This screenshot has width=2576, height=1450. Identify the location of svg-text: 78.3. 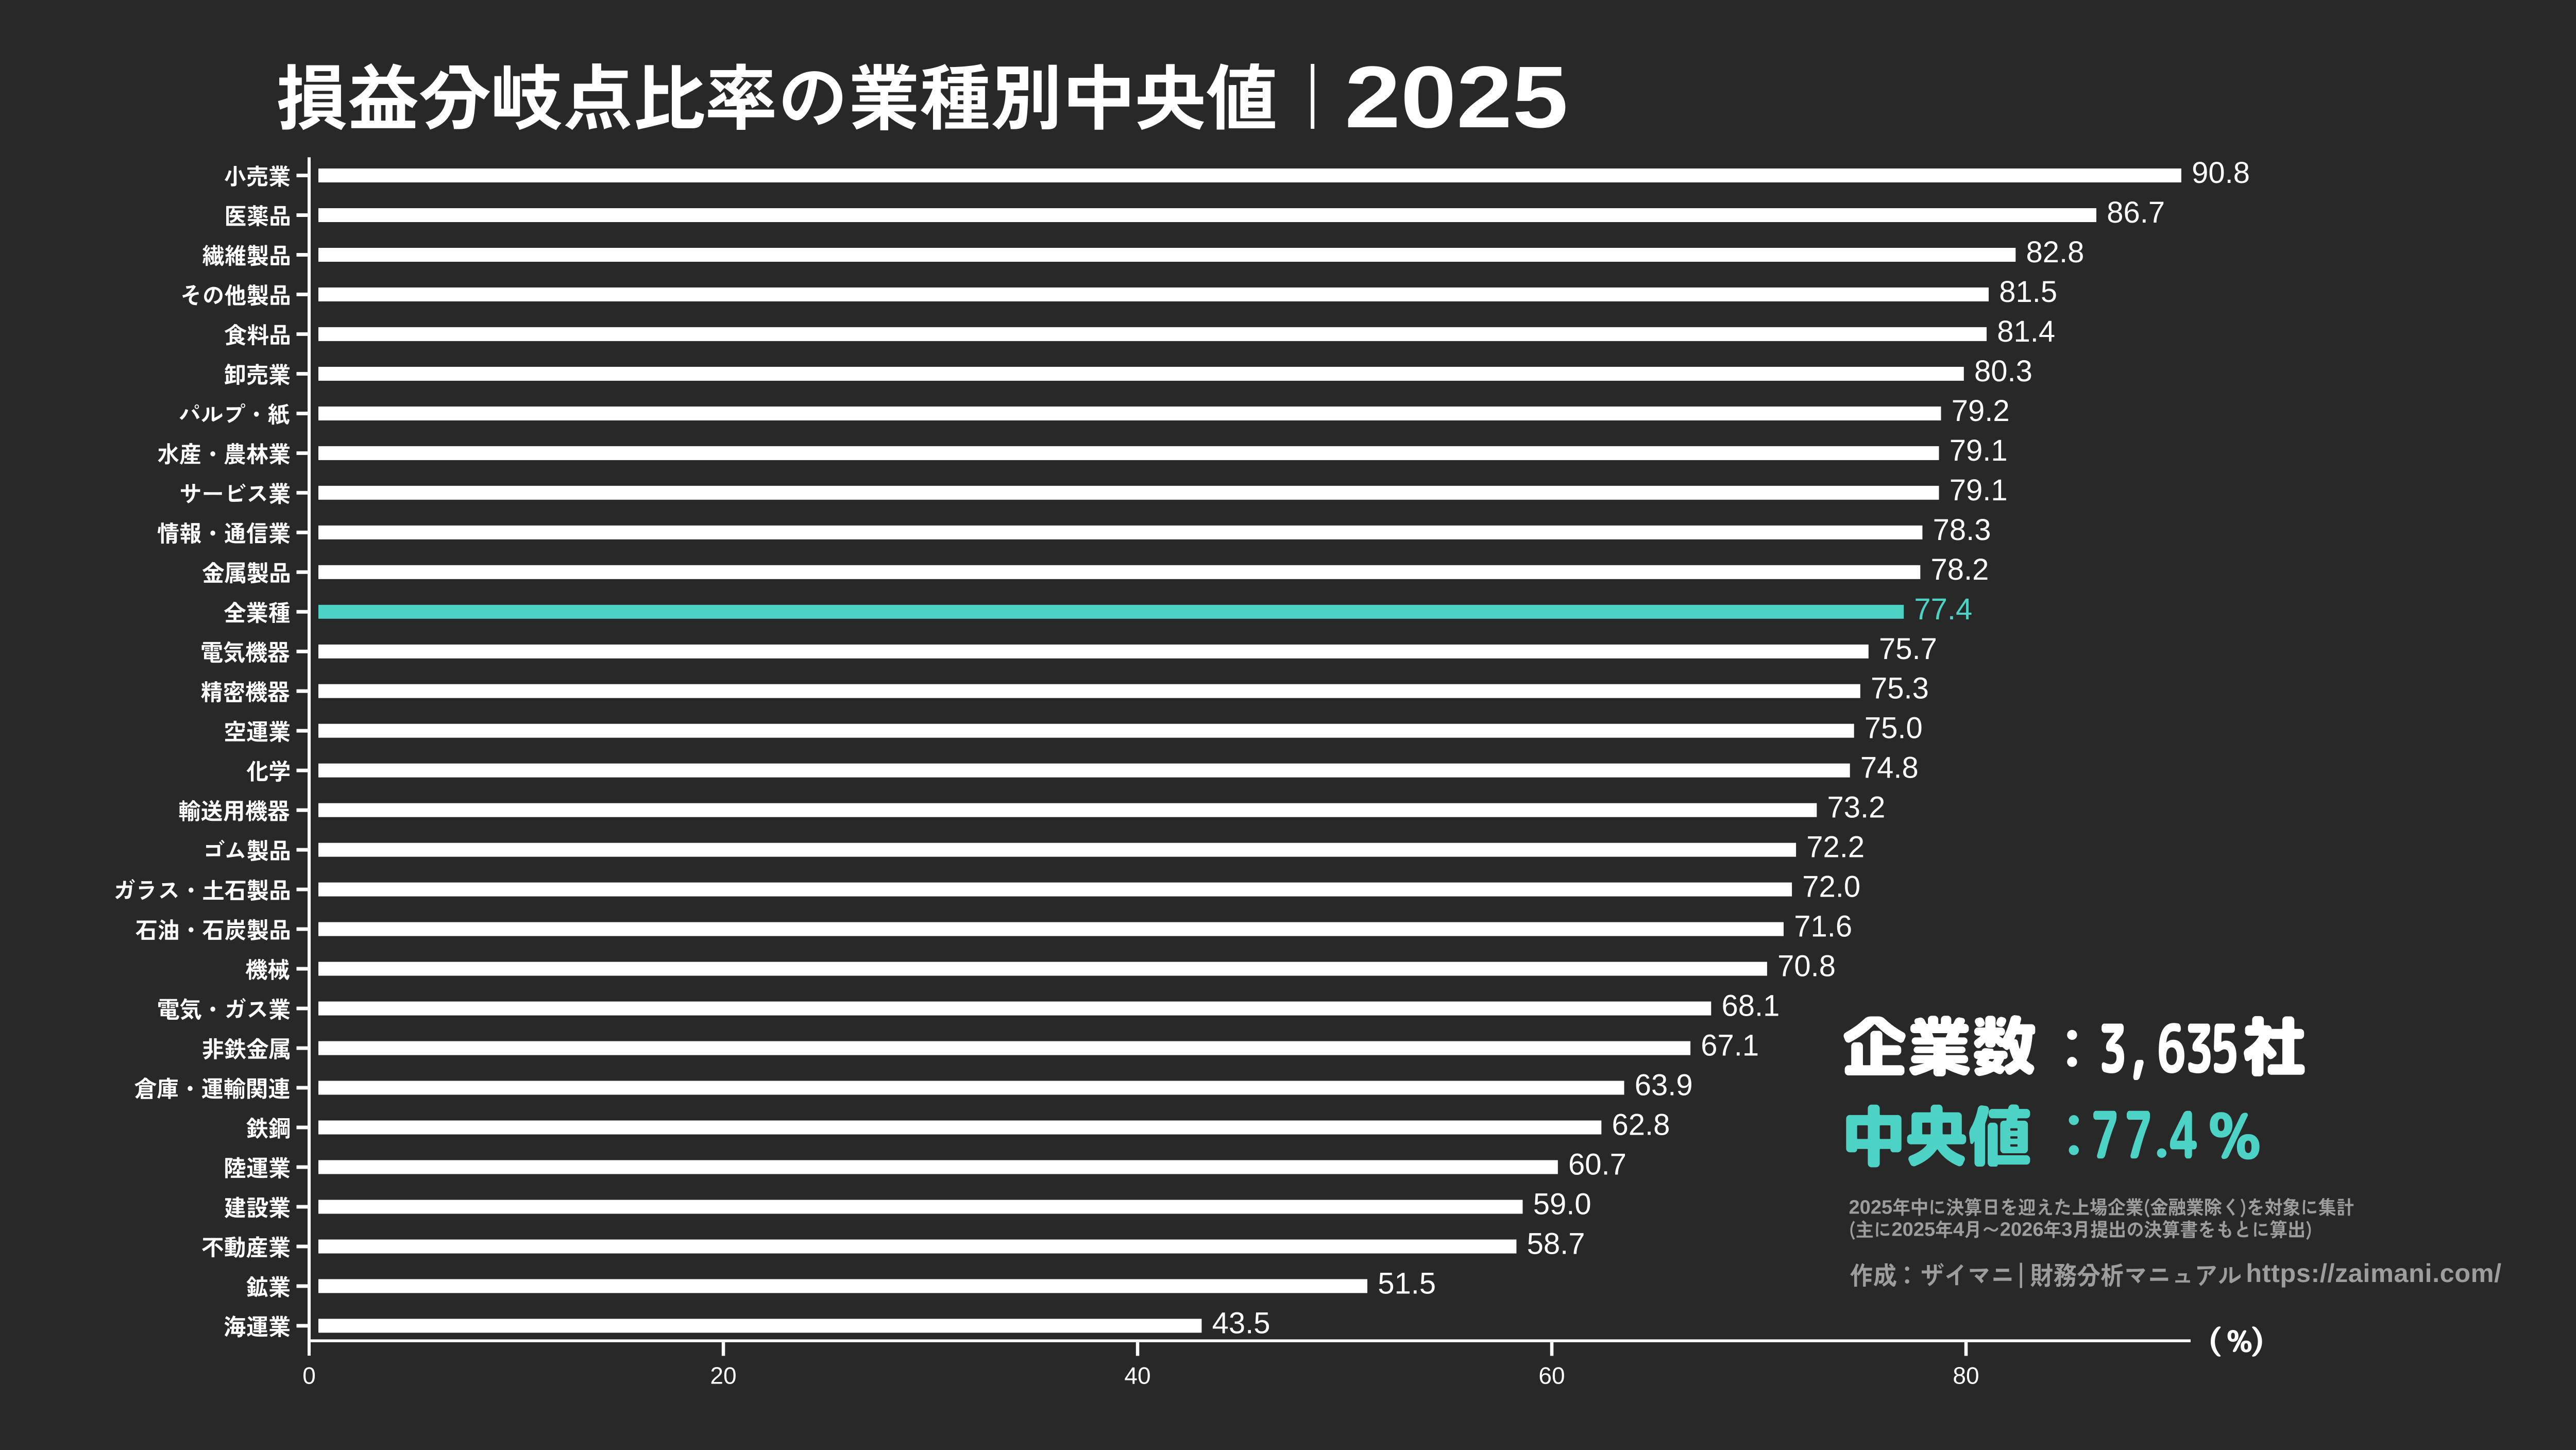
(1962, 530).